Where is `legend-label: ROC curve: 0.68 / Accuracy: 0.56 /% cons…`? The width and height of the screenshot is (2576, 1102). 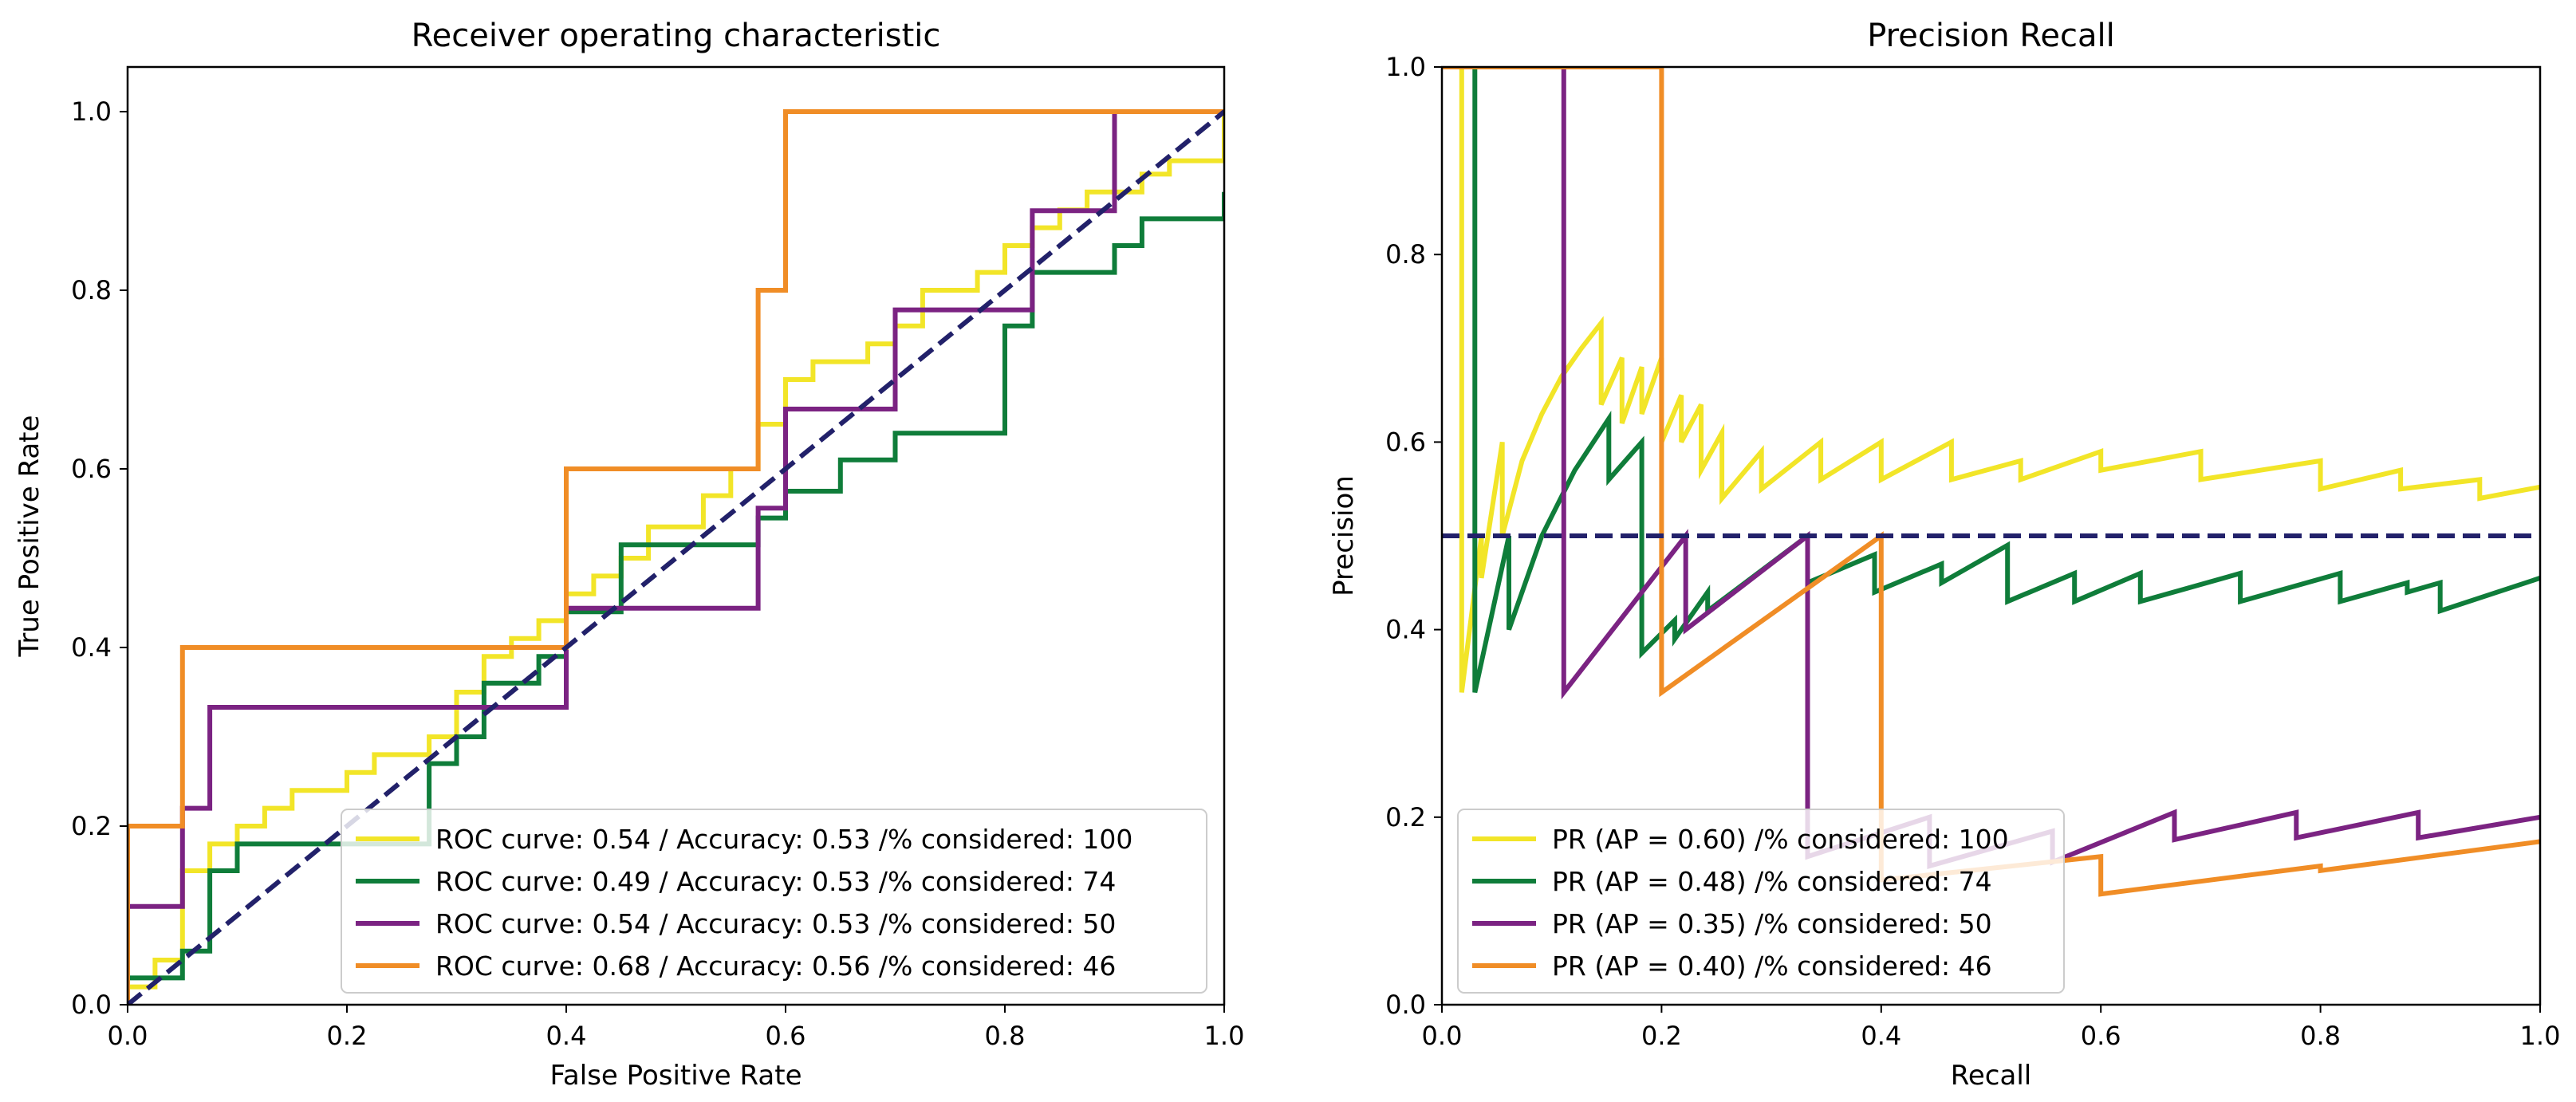 legend-label: ROC curve: 0.68 / Accuracy: 0.56 /% cons… is located at coordinates (775, 966).